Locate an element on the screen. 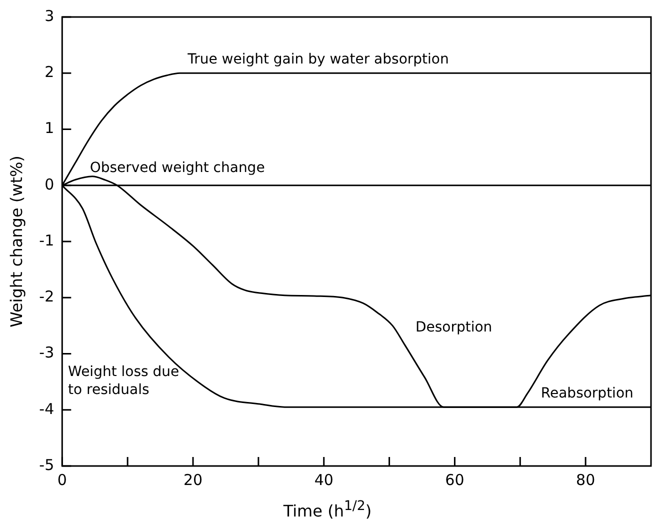 Image resolution: width=655 pixels, height=522 pixels. x-tick-label: 0 is located at coordinates (62, 479).